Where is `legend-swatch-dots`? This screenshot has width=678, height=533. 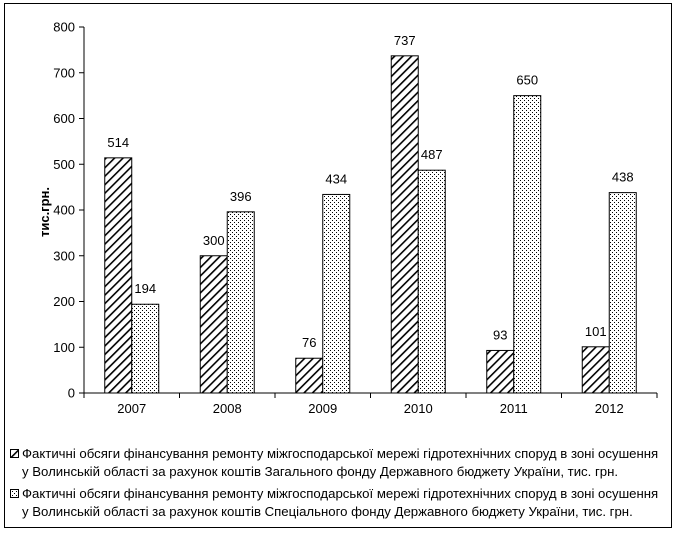
legend-swatch-dots is located at coordinates (14, 493).